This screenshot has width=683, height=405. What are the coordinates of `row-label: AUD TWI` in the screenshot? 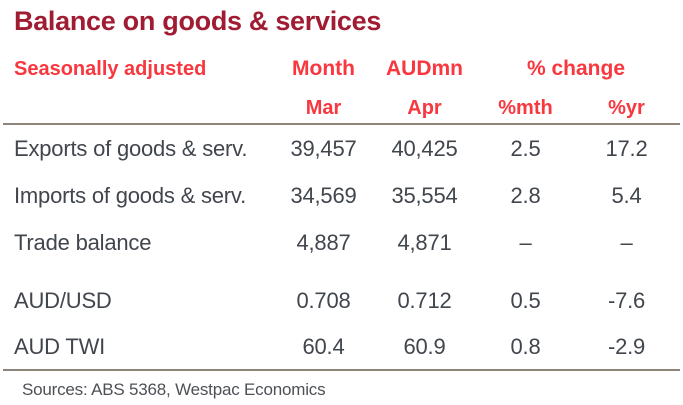 It's located at (60, 346).